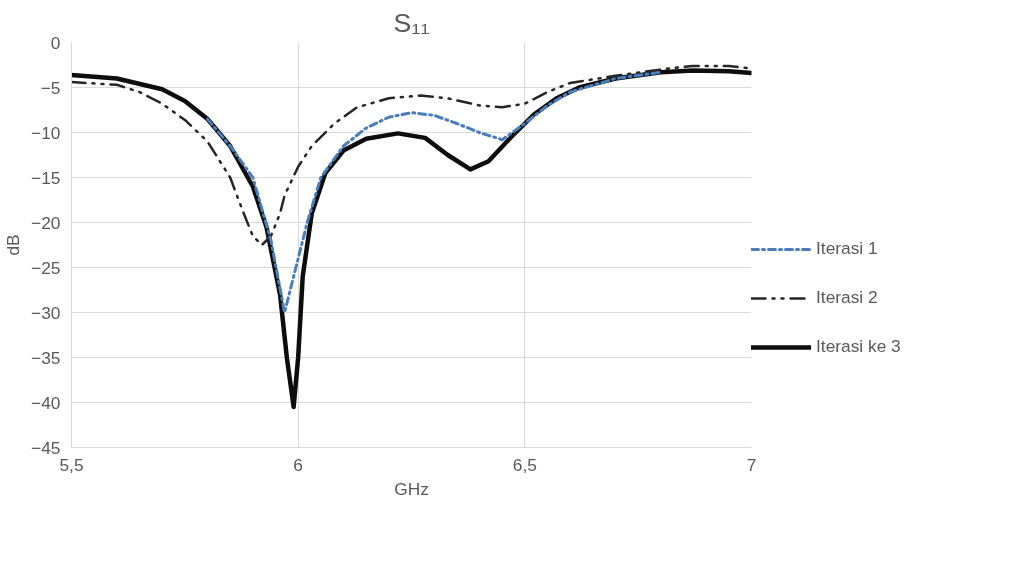  Describe the element at coordinates (847, 297) in the screenshot. I see `legend-label: Iterasi 2` at that location.